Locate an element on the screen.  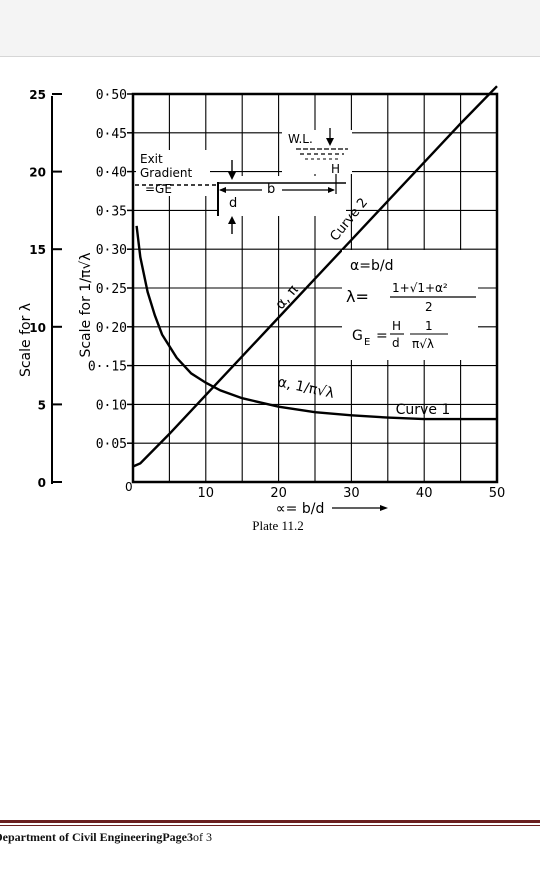
lambda-tick-label: 10 is located at coordinates (37, 328).